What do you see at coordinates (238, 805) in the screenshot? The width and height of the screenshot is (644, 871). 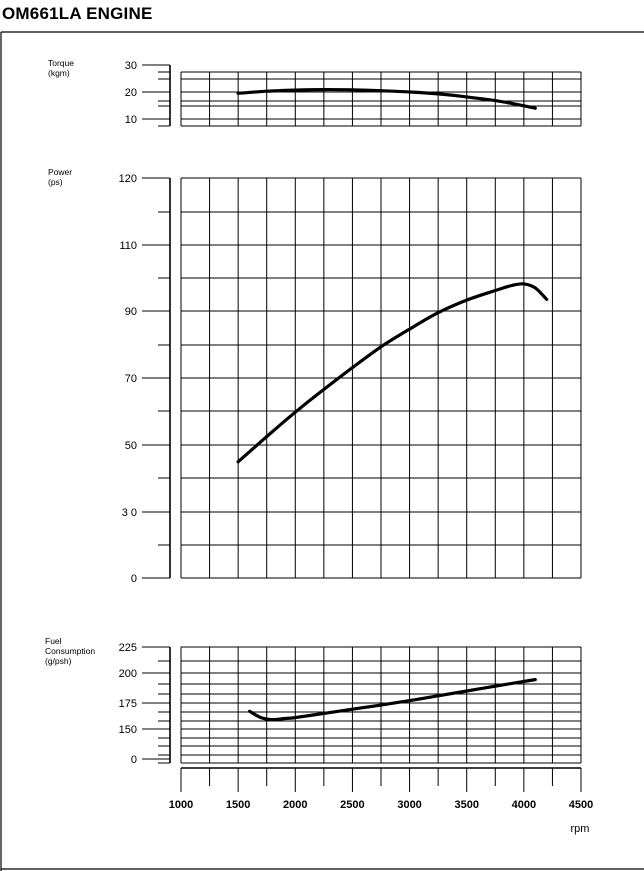 I see `x-tick-label-1: 1500` at bounding box center [238, 805].